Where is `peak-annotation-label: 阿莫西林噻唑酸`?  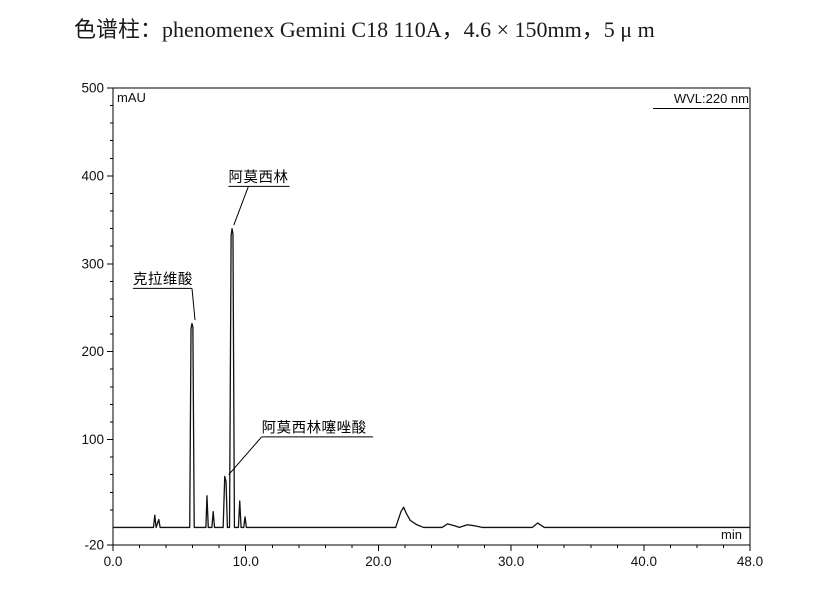
peak-annotation-label: 阿莫西林噻唑酸 is located at coordinates (314, 428).